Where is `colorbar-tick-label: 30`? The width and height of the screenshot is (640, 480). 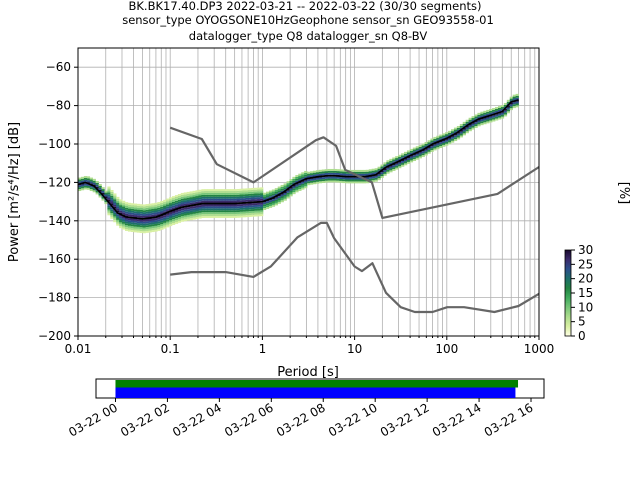 colorbar-tick-label: 30 is located at coordinates (585, 250).